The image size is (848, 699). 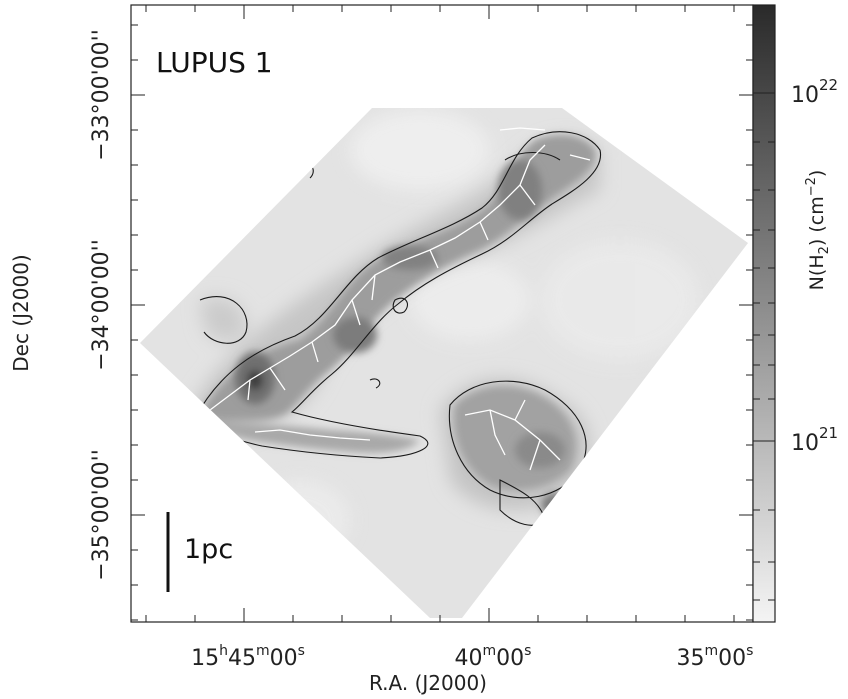 I want to click on colorbar-tick-labels: 1022 1021, so click(x=814, y=266).